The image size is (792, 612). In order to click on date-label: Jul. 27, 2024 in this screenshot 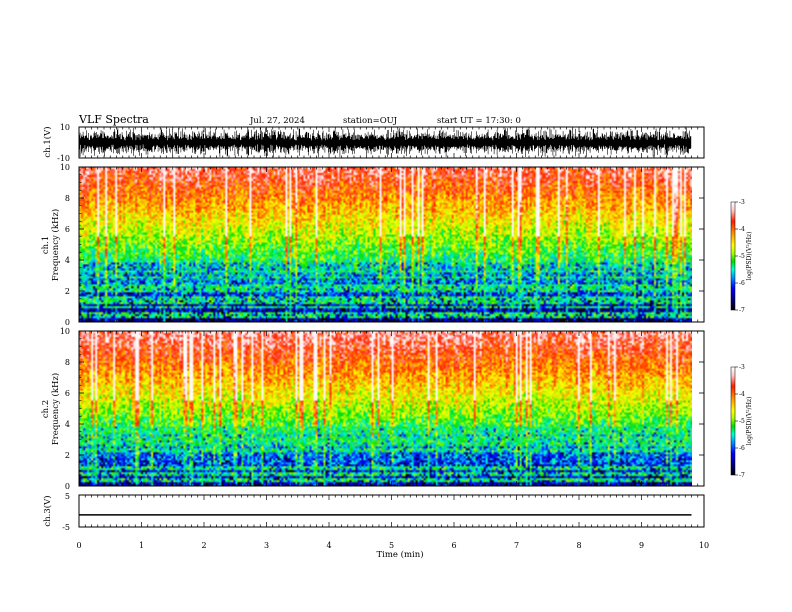, I will do `click(277, 121)`.